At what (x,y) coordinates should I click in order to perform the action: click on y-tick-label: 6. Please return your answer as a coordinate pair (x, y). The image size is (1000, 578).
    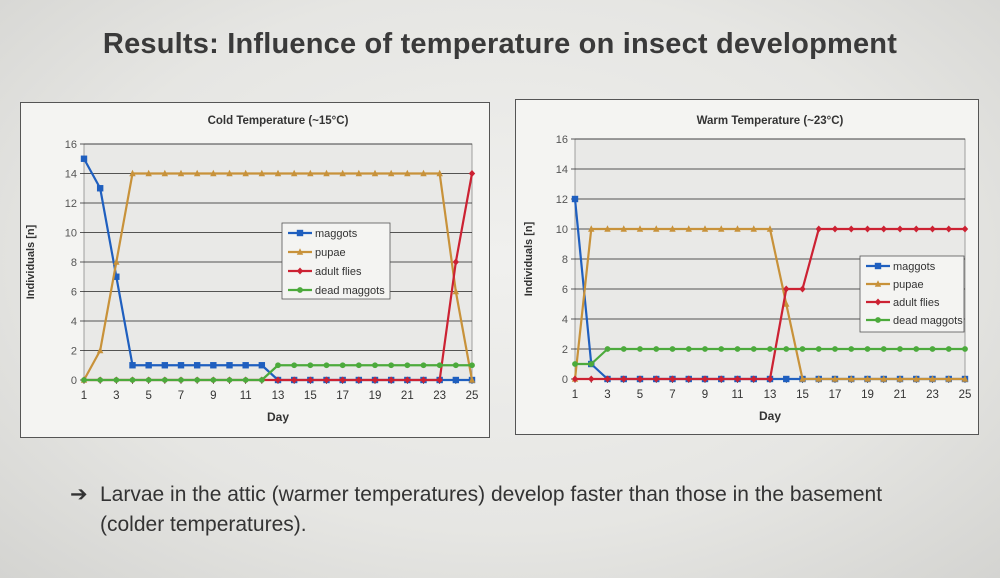
    Looking at the image, I should click on (74, 293).